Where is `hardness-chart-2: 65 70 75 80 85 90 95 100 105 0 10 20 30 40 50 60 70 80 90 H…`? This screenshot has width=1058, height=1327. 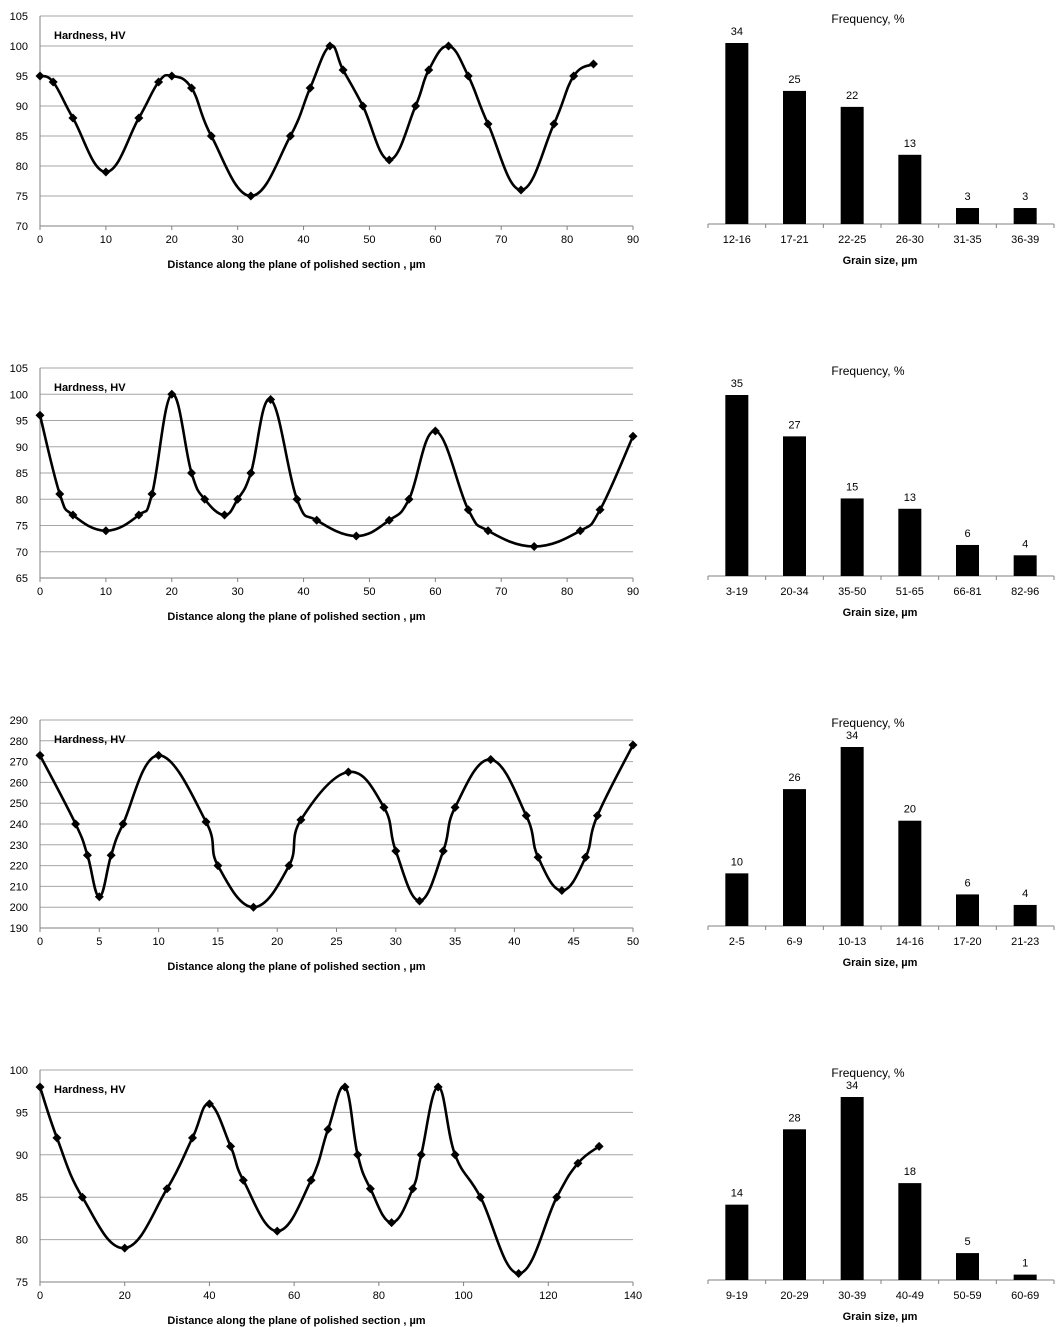
hardness-chart-2: 65 70 75 80 85 90 95 100 105 0 10 20 30 40 50 60 70 80 90 H… is located at coordinates (324, 493).